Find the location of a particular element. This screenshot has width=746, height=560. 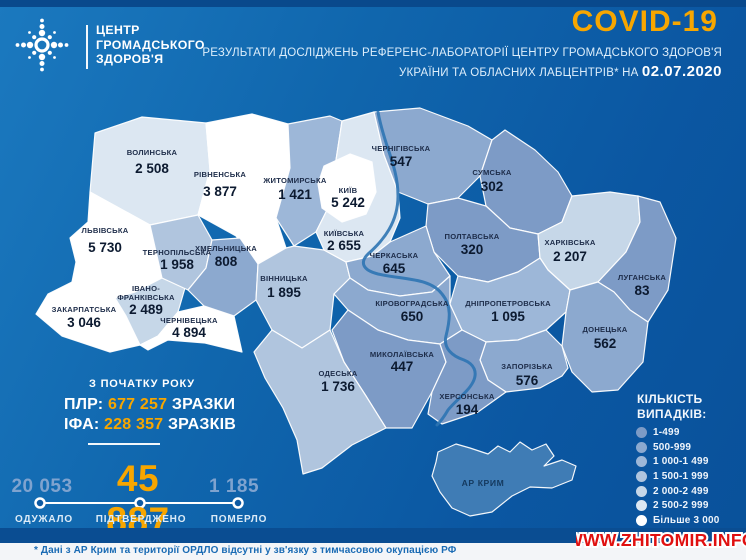

logo-divider is located at coordinates (87, 47).